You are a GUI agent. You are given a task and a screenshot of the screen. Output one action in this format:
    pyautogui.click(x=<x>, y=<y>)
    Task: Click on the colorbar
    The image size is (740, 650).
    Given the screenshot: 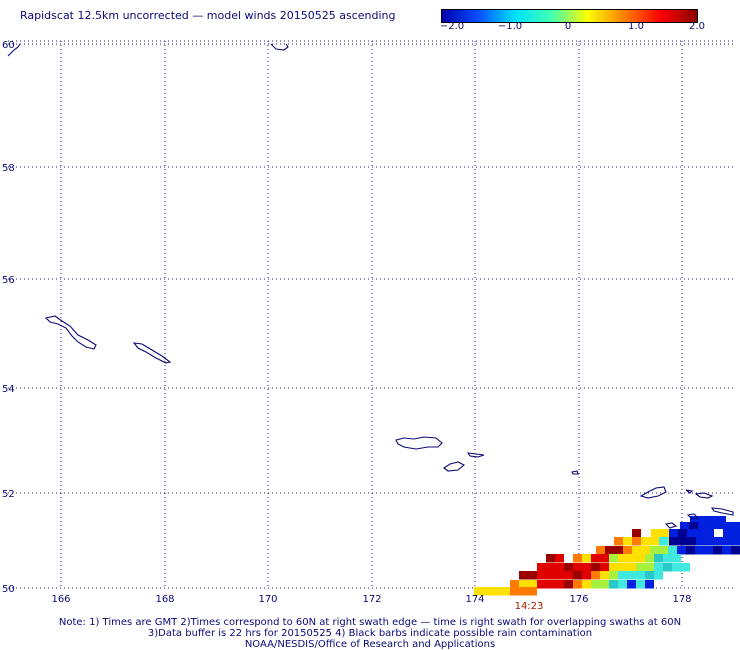 What is the action you would take?
    pyautogui.click(x=569, y=16)
    